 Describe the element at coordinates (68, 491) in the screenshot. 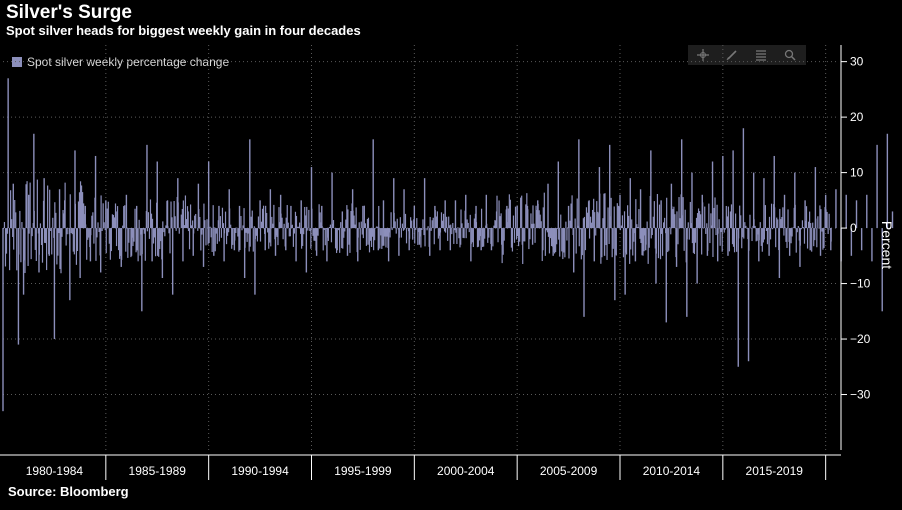

I see `source-note: Source: Bloomberg` at that location.